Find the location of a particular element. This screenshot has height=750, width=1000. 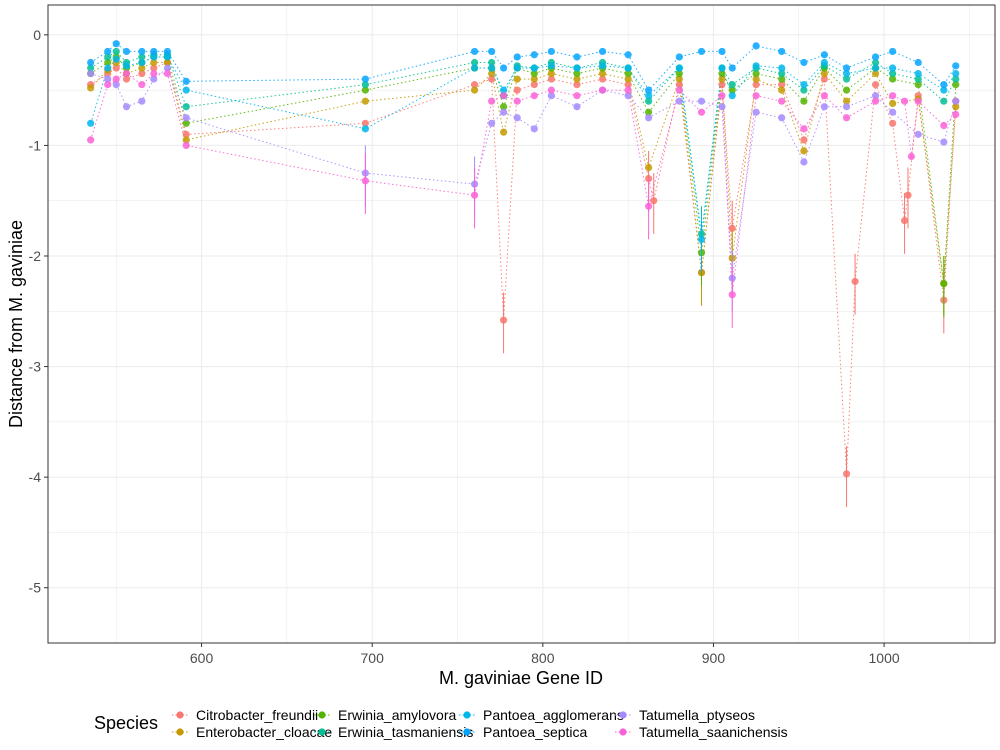

legend-key-point is located at coordinates (623, 715).